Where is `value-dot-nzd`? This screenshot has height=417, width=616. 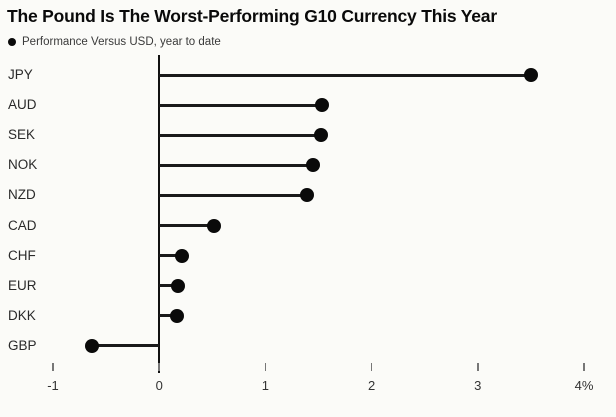
value-dot-nzd is located at coordinates (306, 195).